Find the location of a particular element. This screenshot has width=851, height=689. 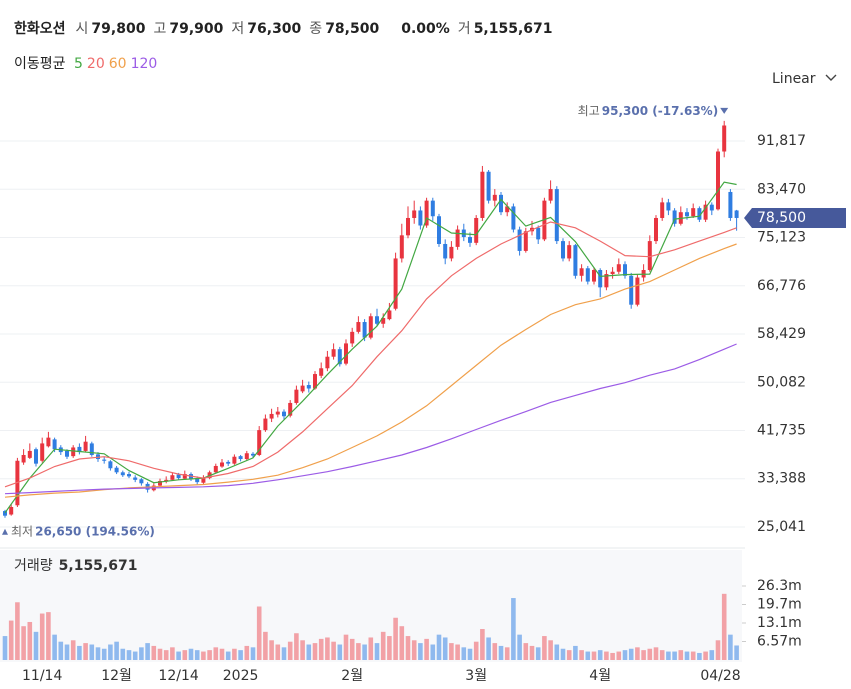

x-tick-label: 11/14 is located at coordinates (42, 676).